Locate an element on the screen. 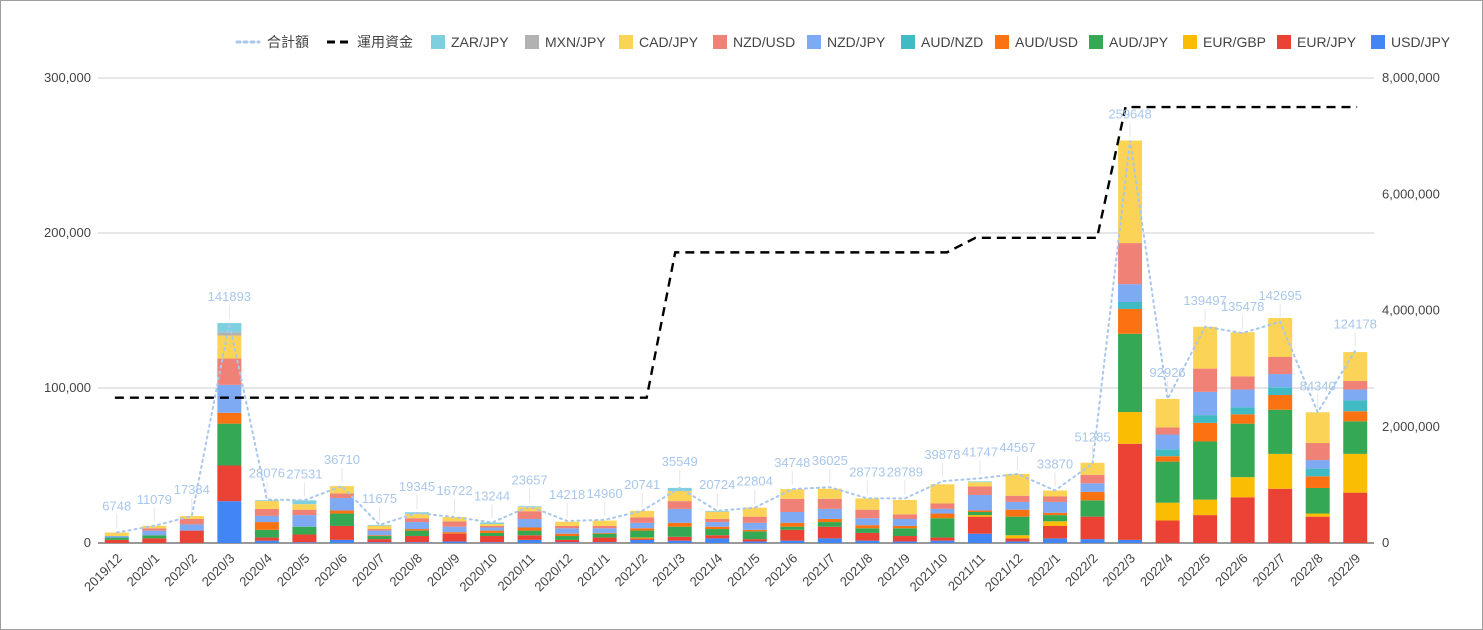 The width and height of the screenshot is (1483, 630). legend-item-eur-jpy: EUR/JPY is located at coordinates (1317, 42).